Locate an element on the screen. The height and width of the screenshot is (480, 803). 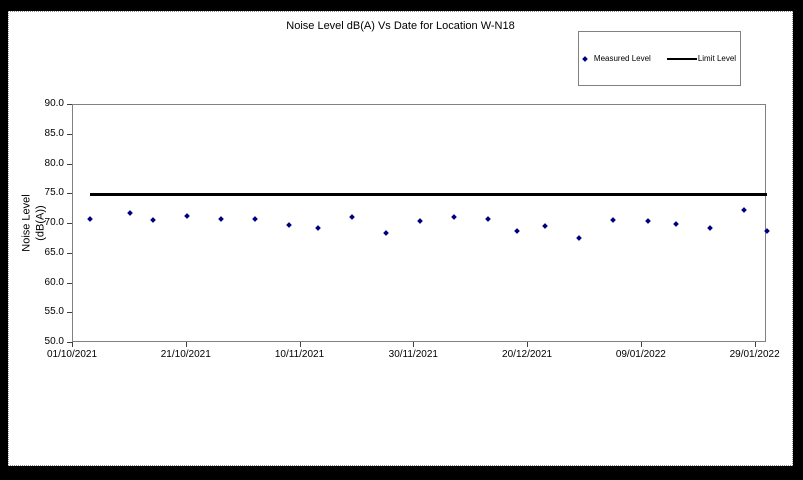
x-tick-label: 30/11/2021 is located at coordinates (413, 354).